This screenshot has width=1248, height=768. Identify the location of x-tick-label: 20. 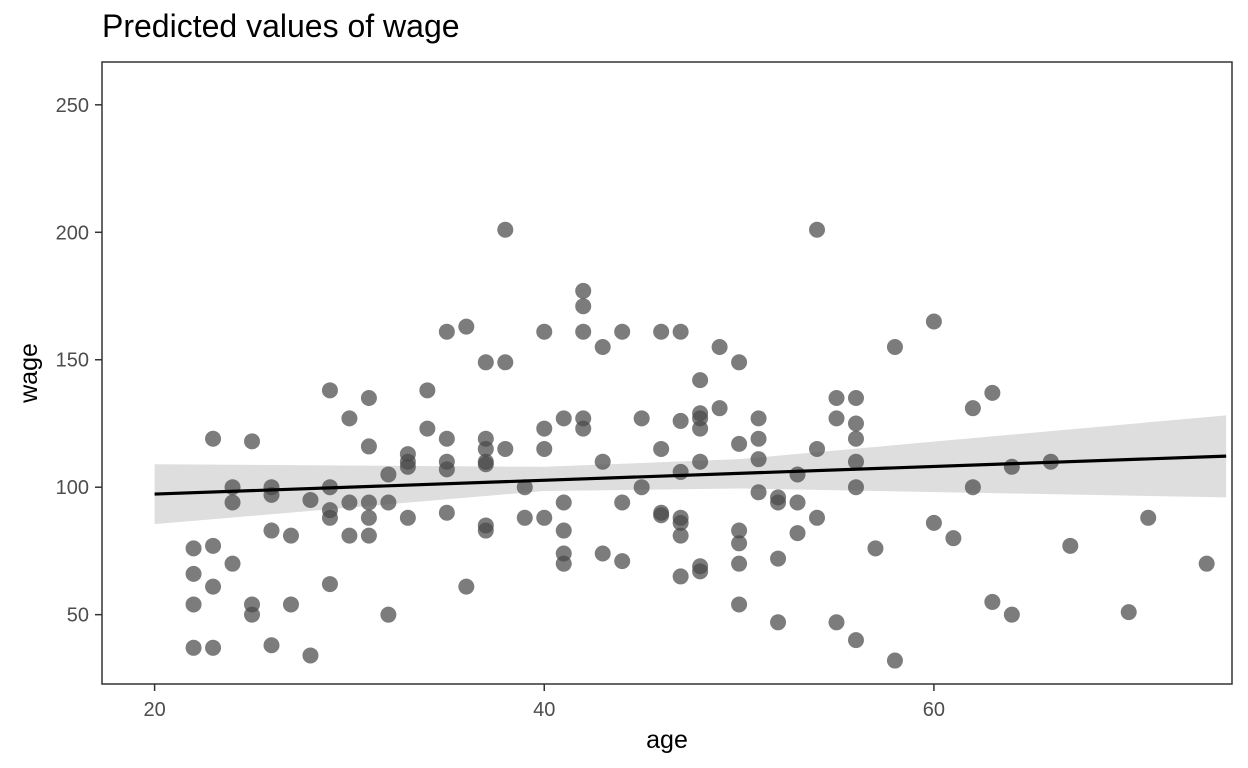
(154, 710).